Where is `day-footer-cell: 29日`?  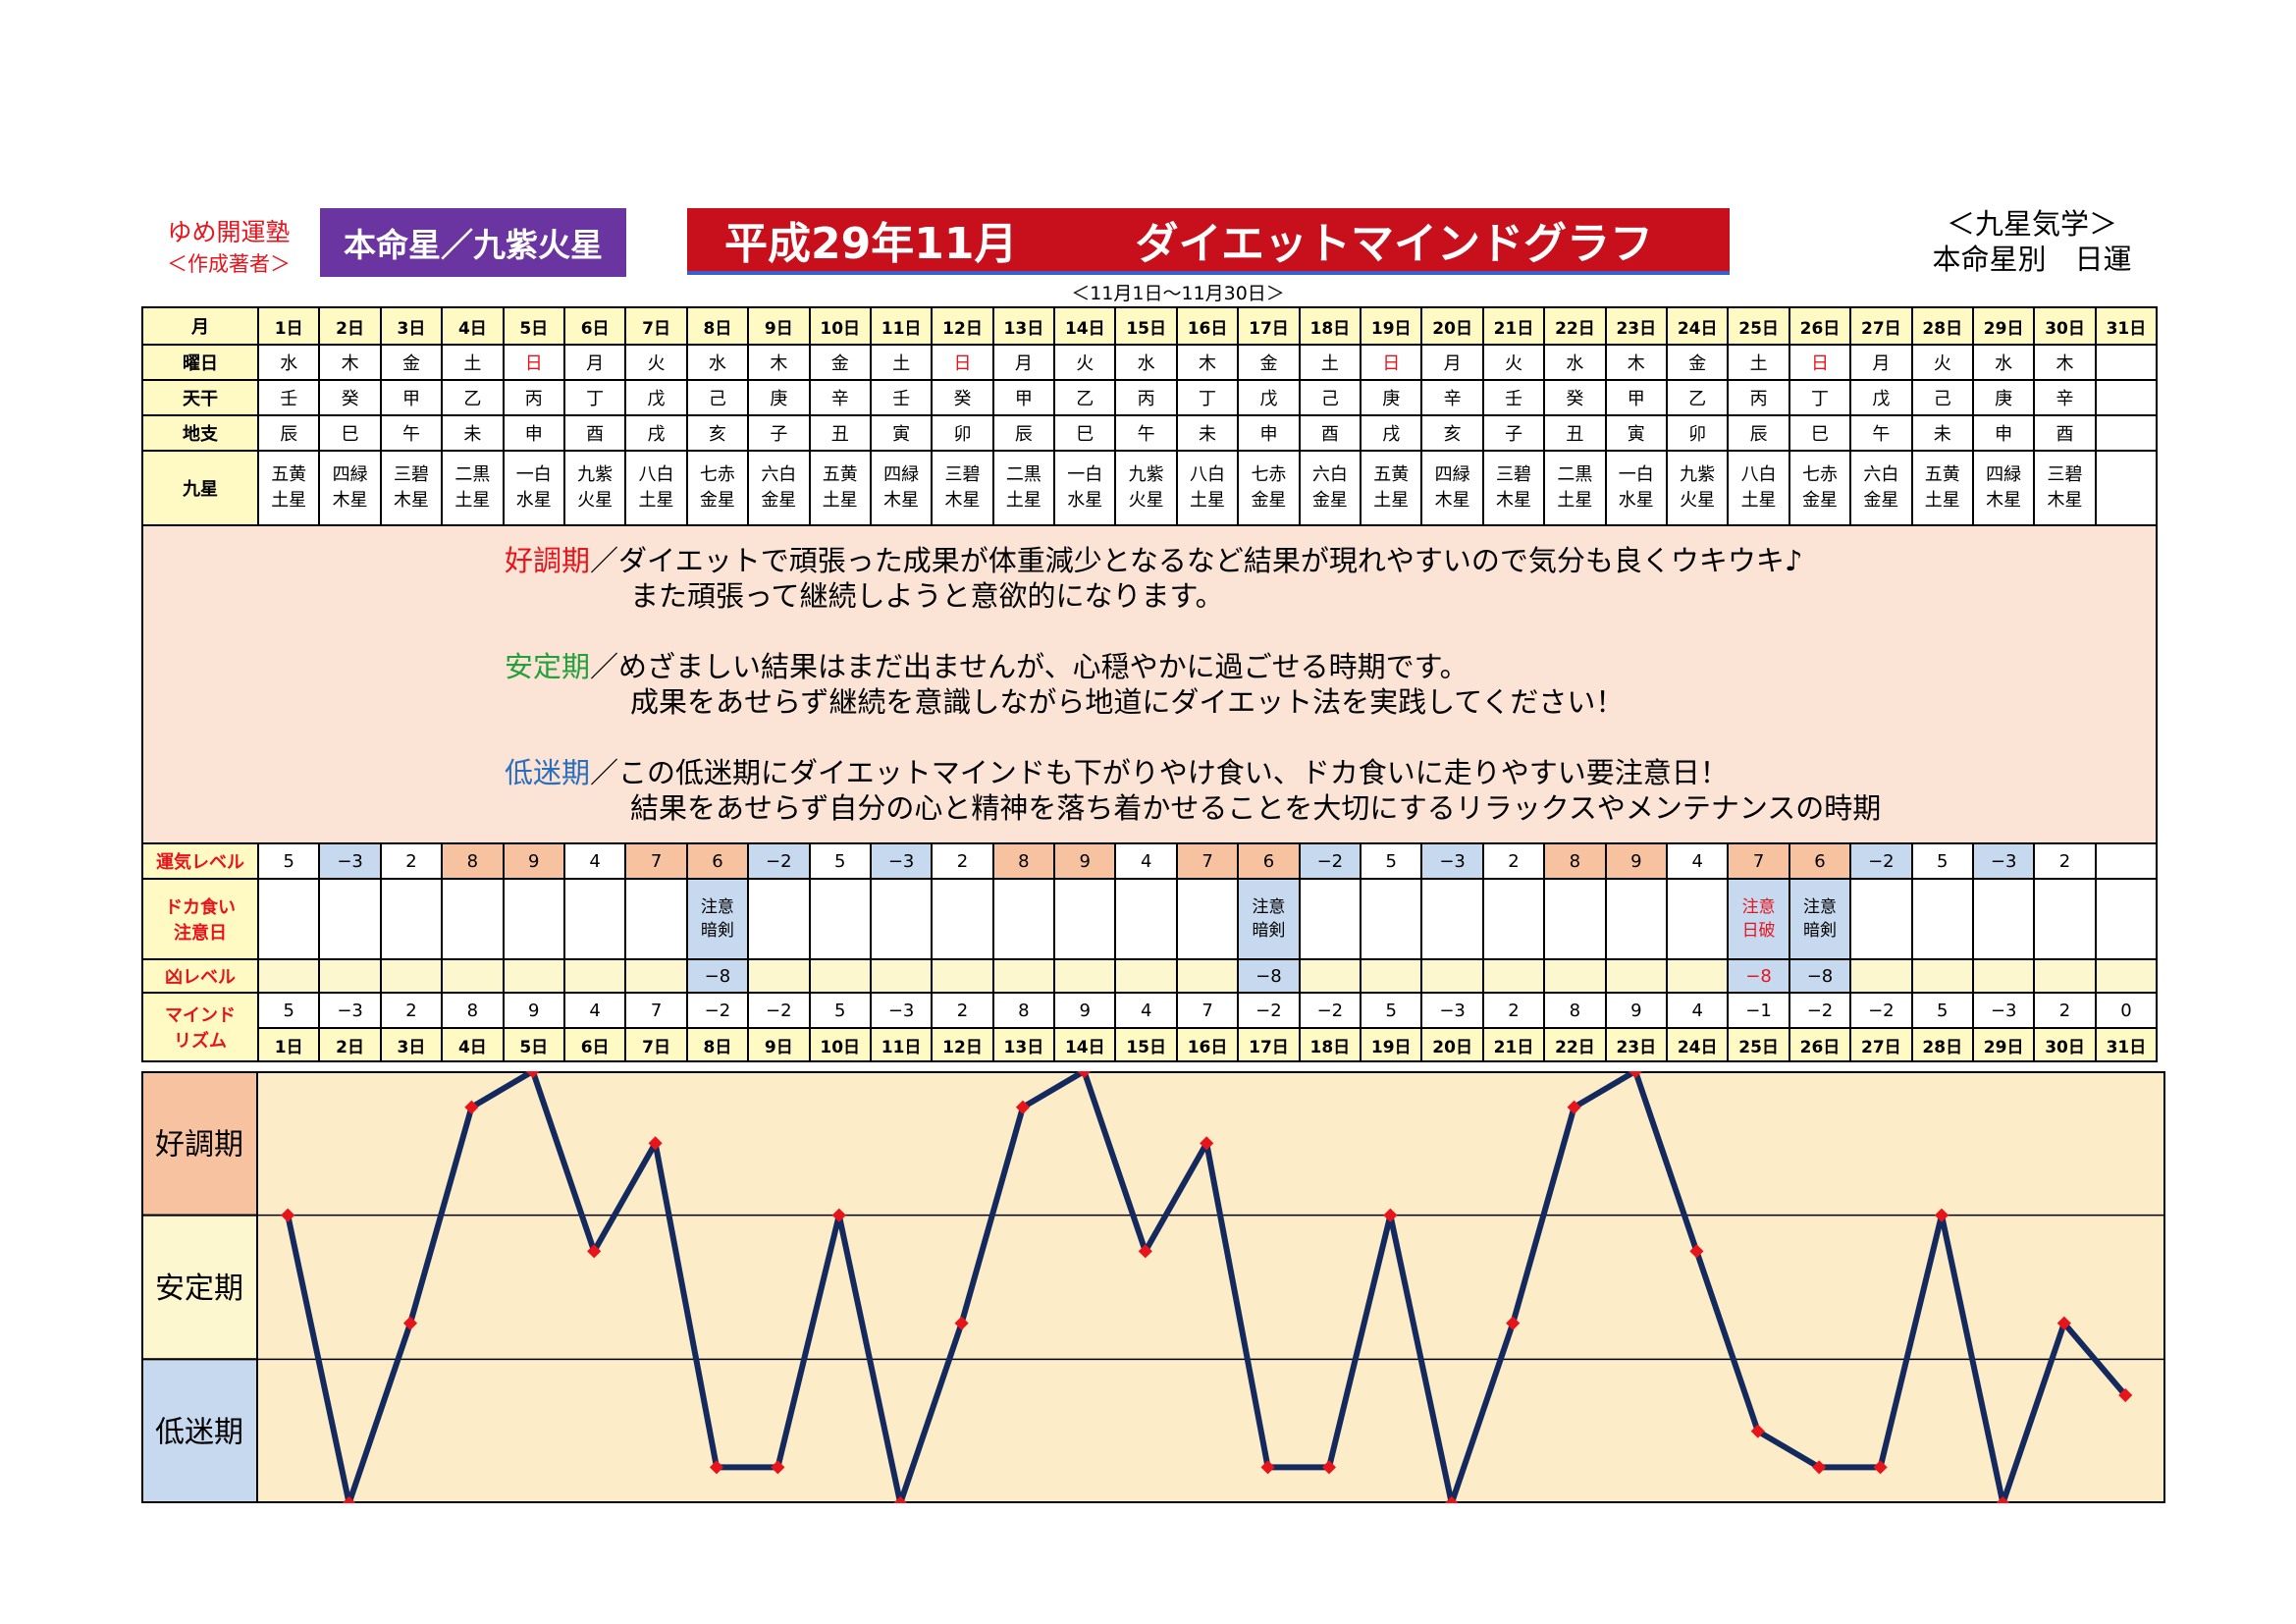
day-footer-cell: 29日 is located at coordinates (2003, 1044).